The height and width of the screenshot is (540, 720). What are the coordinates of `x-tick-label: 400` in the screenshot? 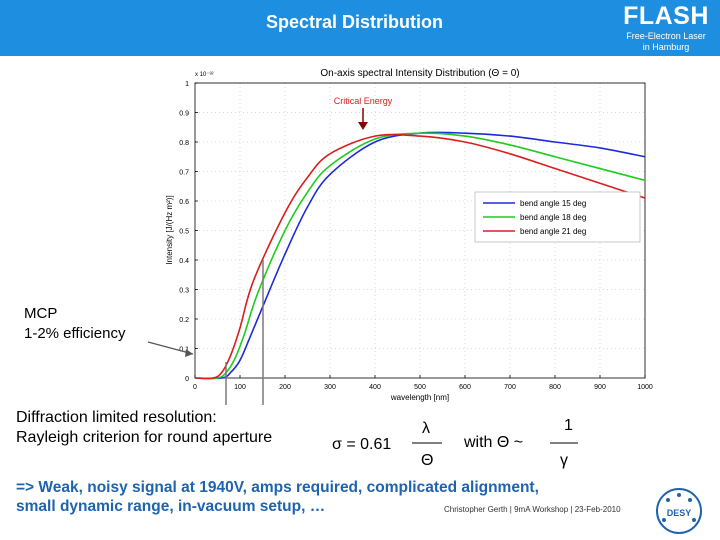 It's located at (375, 387).